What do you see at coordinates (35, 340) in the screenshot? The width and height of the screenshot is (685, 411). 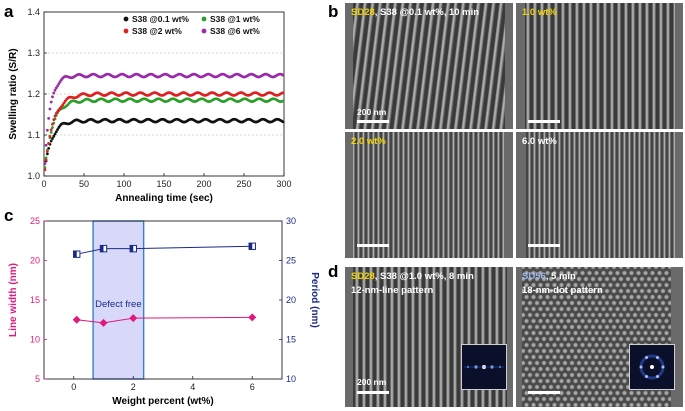 I see `y-left-tick-label: 10` at bounding box center [35, 340].